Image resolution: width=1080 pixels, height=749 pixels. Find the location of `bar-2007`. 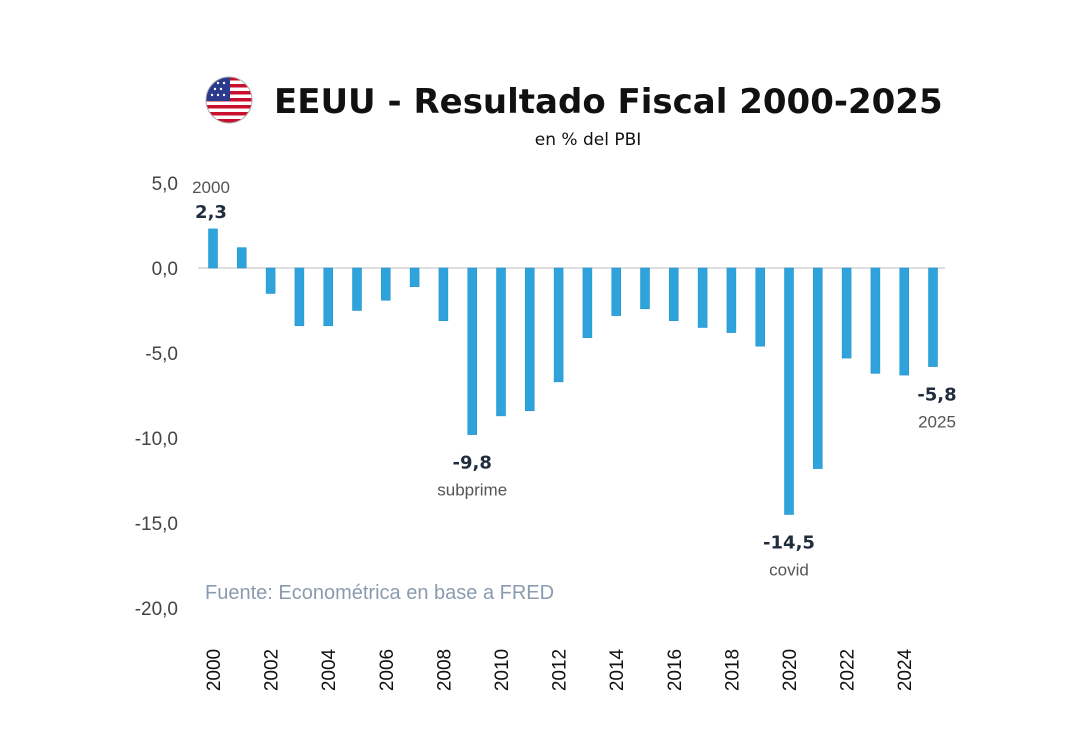

bar-2007 is located at coordinates (414, 277).